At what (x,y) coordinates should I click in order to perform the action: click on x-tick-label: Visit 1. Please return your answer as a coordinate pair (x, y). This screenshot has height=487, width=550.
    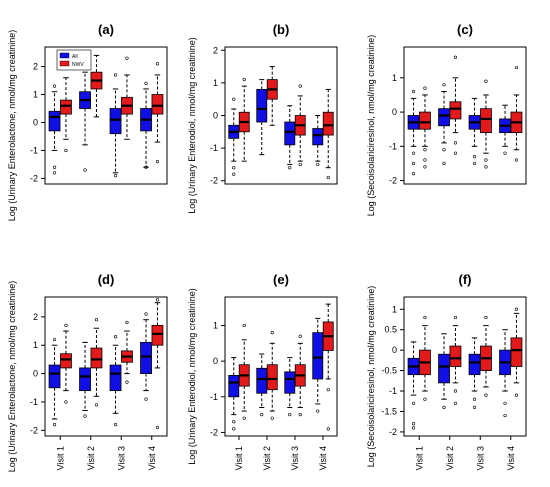
    Looking at the image, I should click on (60, 458).